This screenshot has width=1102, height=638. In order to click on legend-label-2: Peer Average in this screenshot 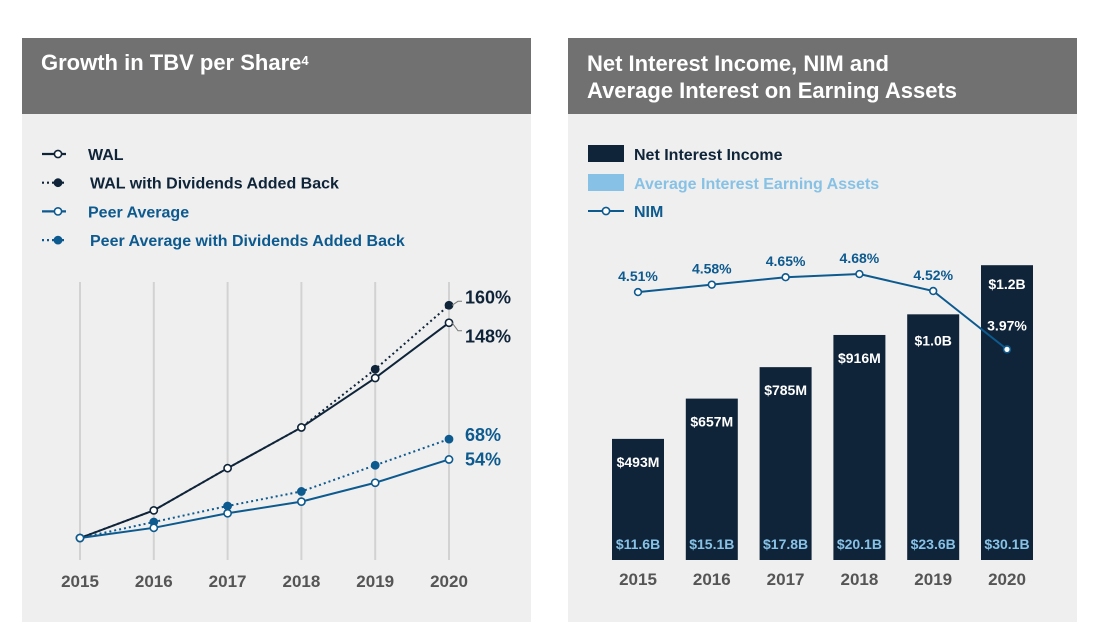, I will do `click(138, 212)`.